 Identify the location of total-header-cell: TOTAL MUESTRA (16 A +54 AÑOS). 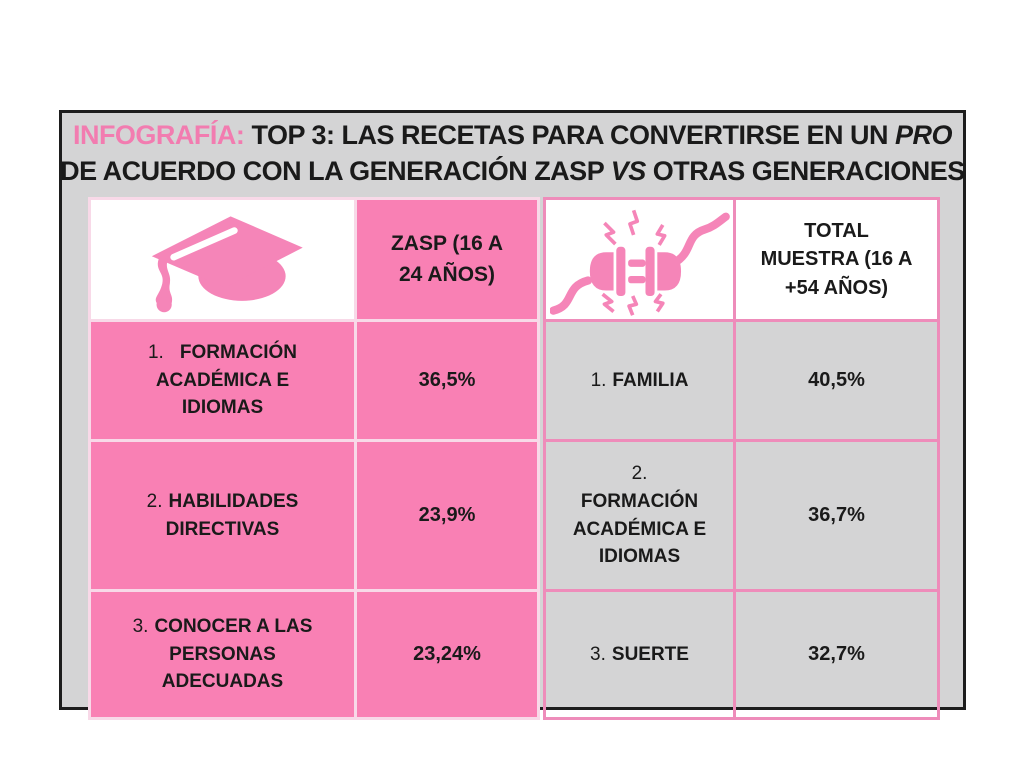
(836, 259).